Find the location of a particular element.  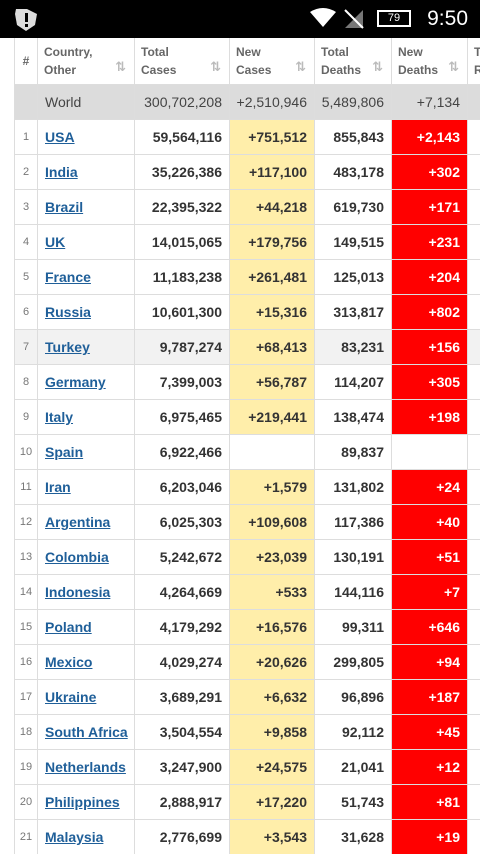

total-deaths: 138,474 is located at coordinates (353, 417).